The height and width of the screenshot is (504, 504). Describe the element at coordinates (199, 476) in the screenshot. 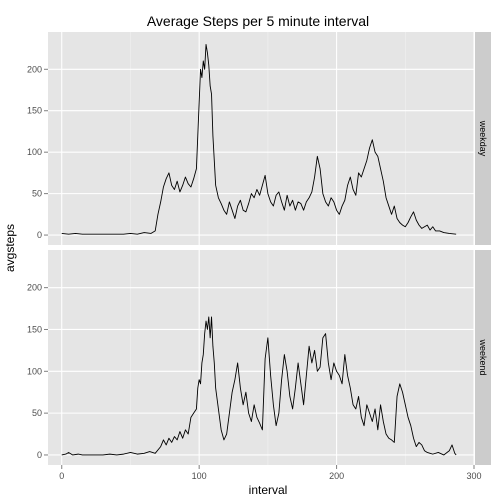

I see `x-tick-label: 100` at that location.